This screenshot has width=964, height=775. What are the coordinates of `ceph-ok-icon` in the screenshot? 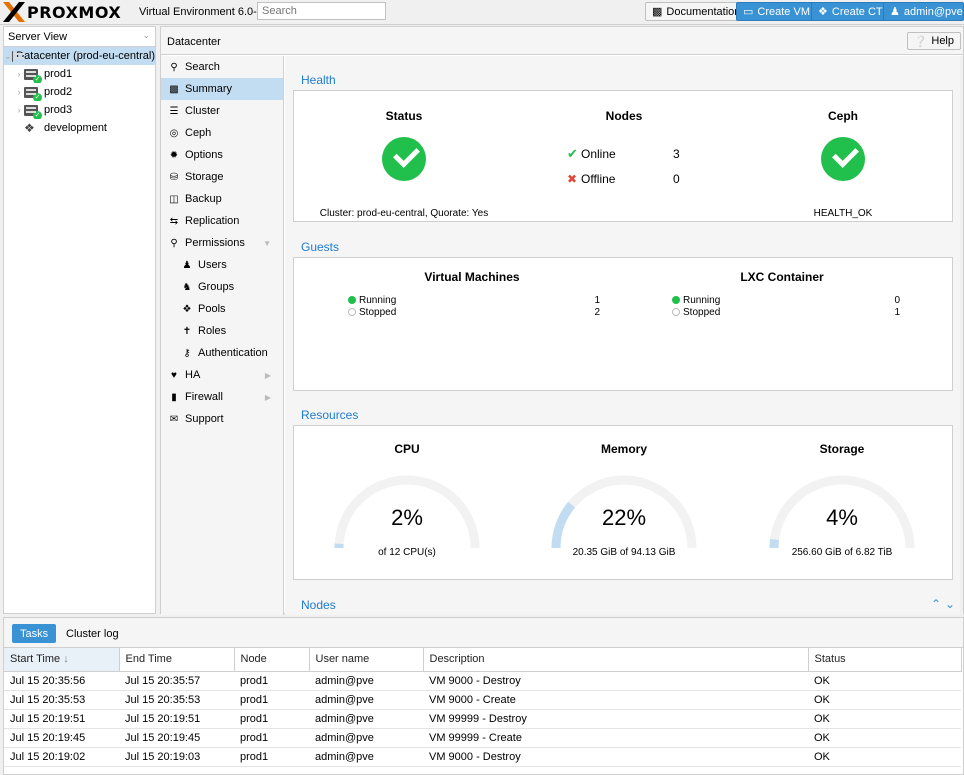 It's located at (843, 159).